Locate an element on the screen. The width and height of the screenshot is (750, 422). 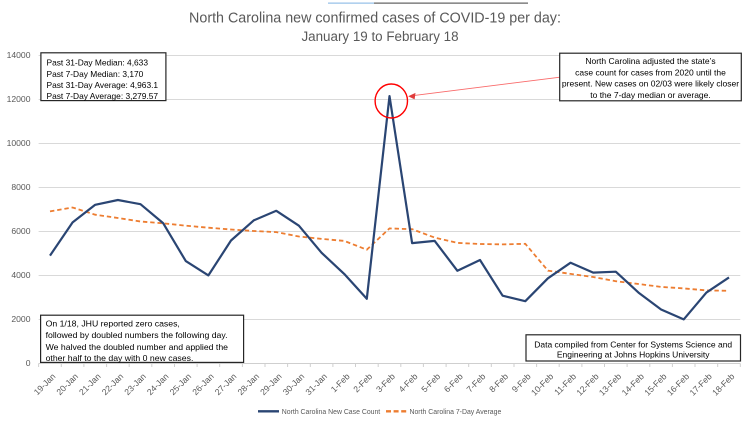
svg-text: Past 7-Day Median: 3,170 is located at coordinates (95, 74).